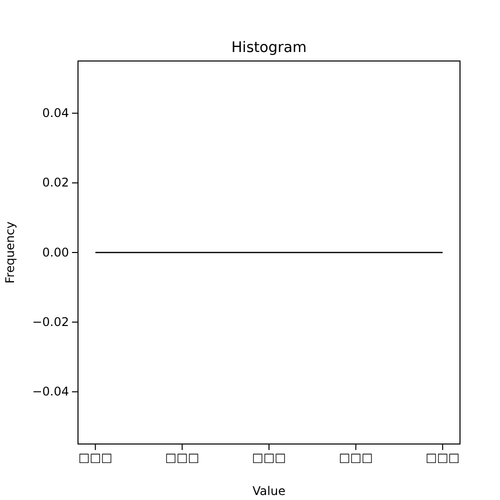  I want to click on chart-title: Histogram, so click(269, 48).